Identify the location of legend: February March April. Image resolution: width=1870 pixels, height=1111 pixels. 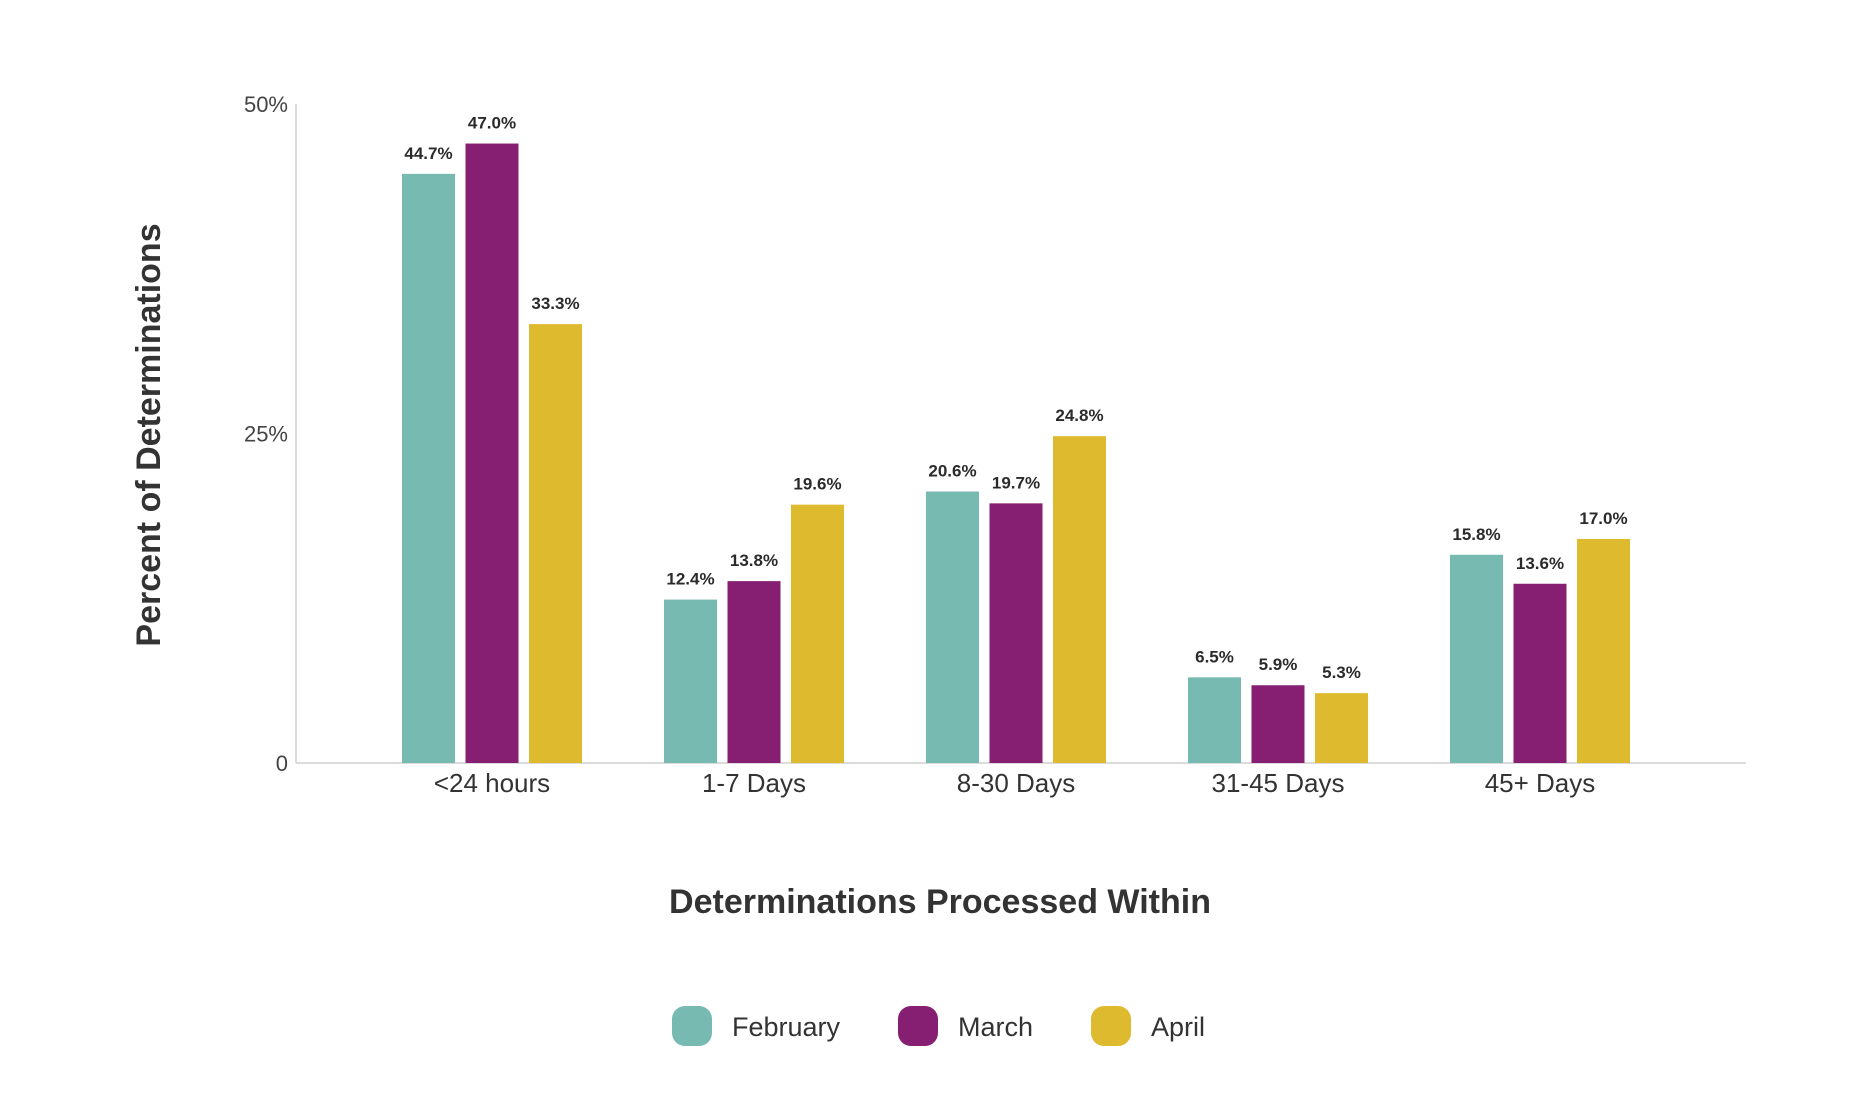
(938, 1026).